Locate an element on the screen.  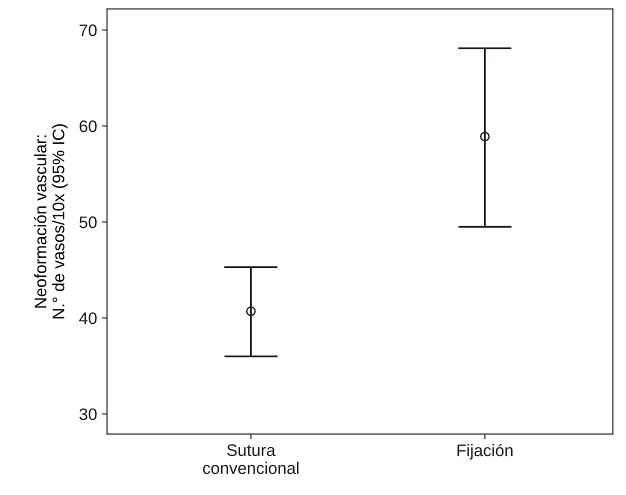
x-tick-label: Fijación is located at coordinates (485, 452).